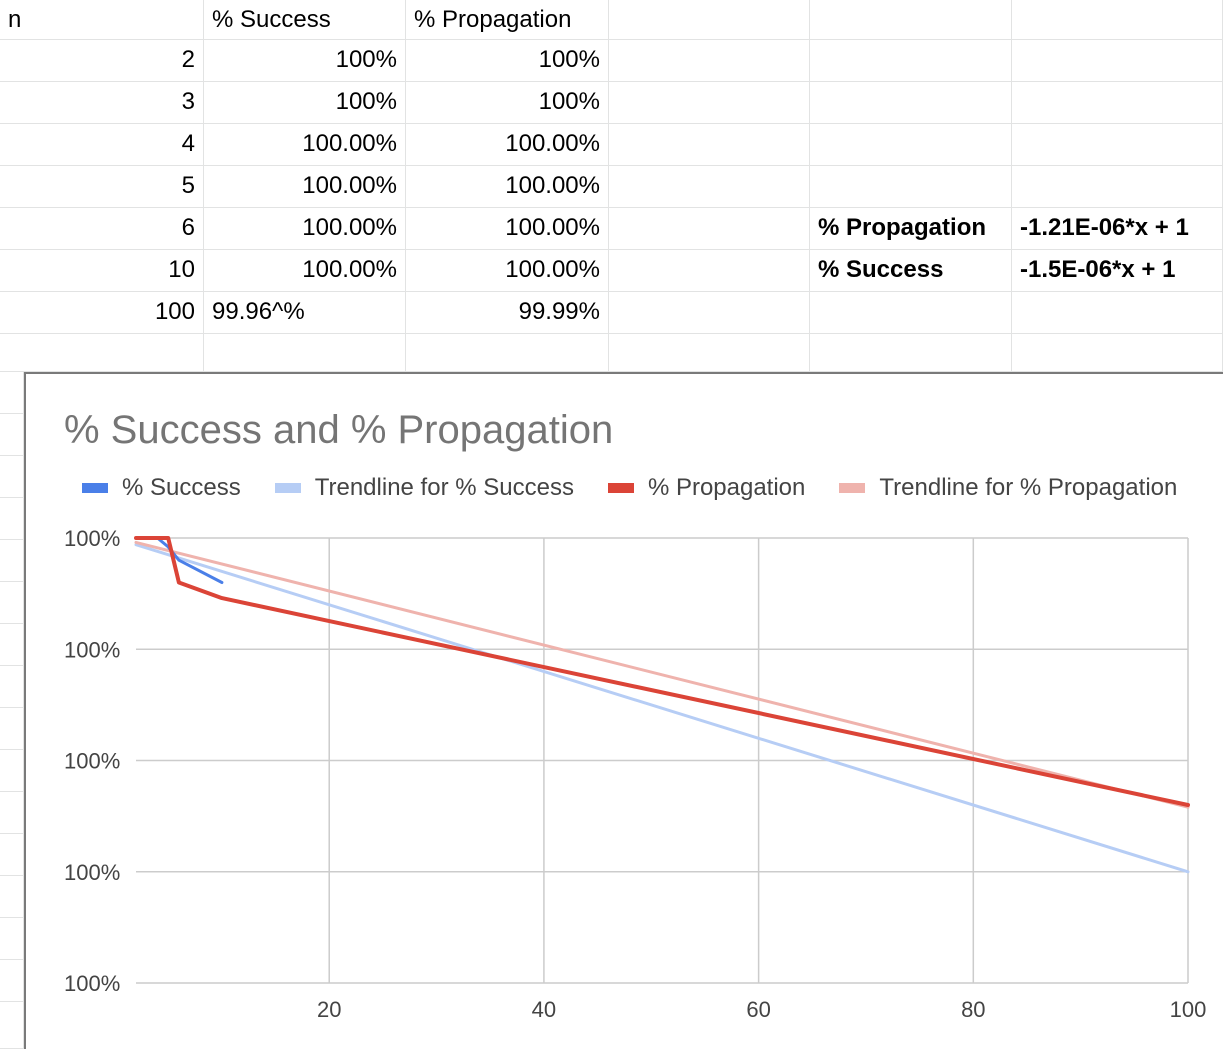 The width and height of the screenshot is (1223, 1049). I want to click on cell-n: 10, so click(102, 271).